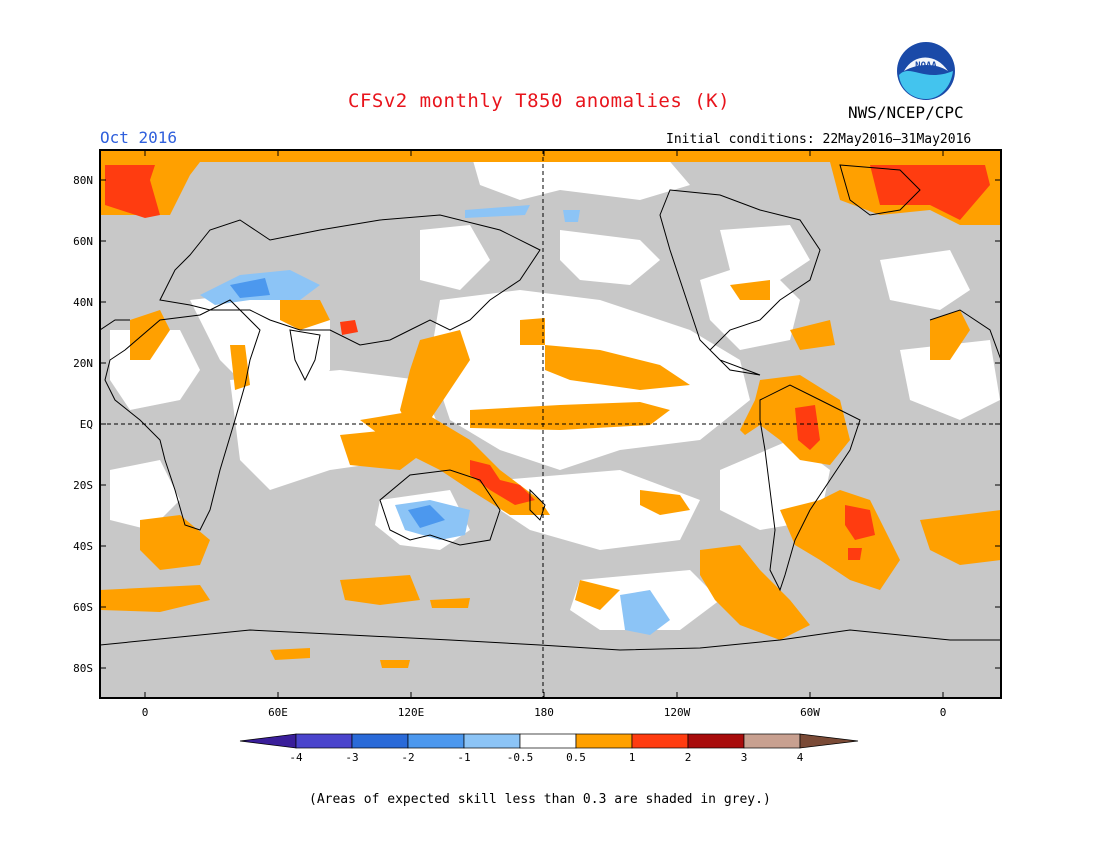  What do you see at coordinates (819, 139) in the screenshot?
I see `initial-conditions-label: Initial conditions: 22May2016–31May2016` at bounding box center [819, 139].